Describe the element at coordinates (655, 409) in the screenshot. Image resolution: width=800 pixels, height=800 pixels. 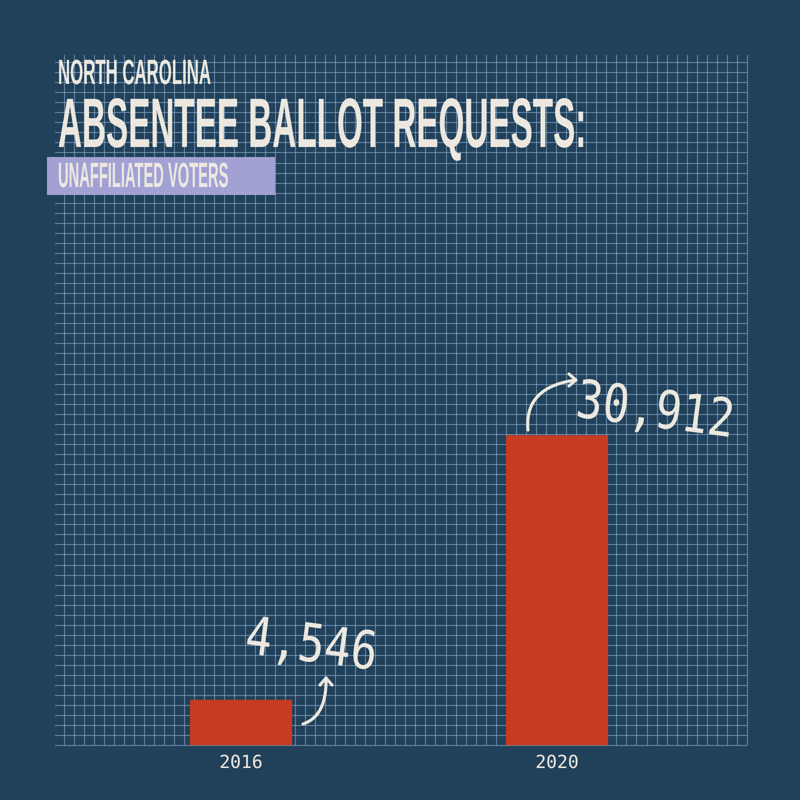
I see `data-label: 30,912` at that location.